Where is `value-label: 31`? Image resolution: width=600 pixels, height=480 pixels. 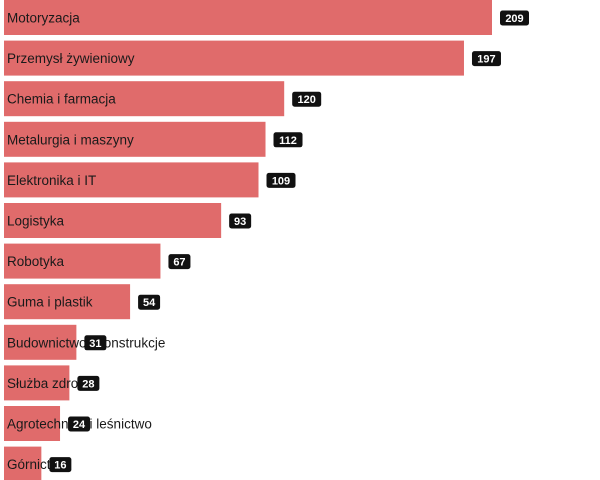
value-label: 31 is located at coordinates (95, 344).